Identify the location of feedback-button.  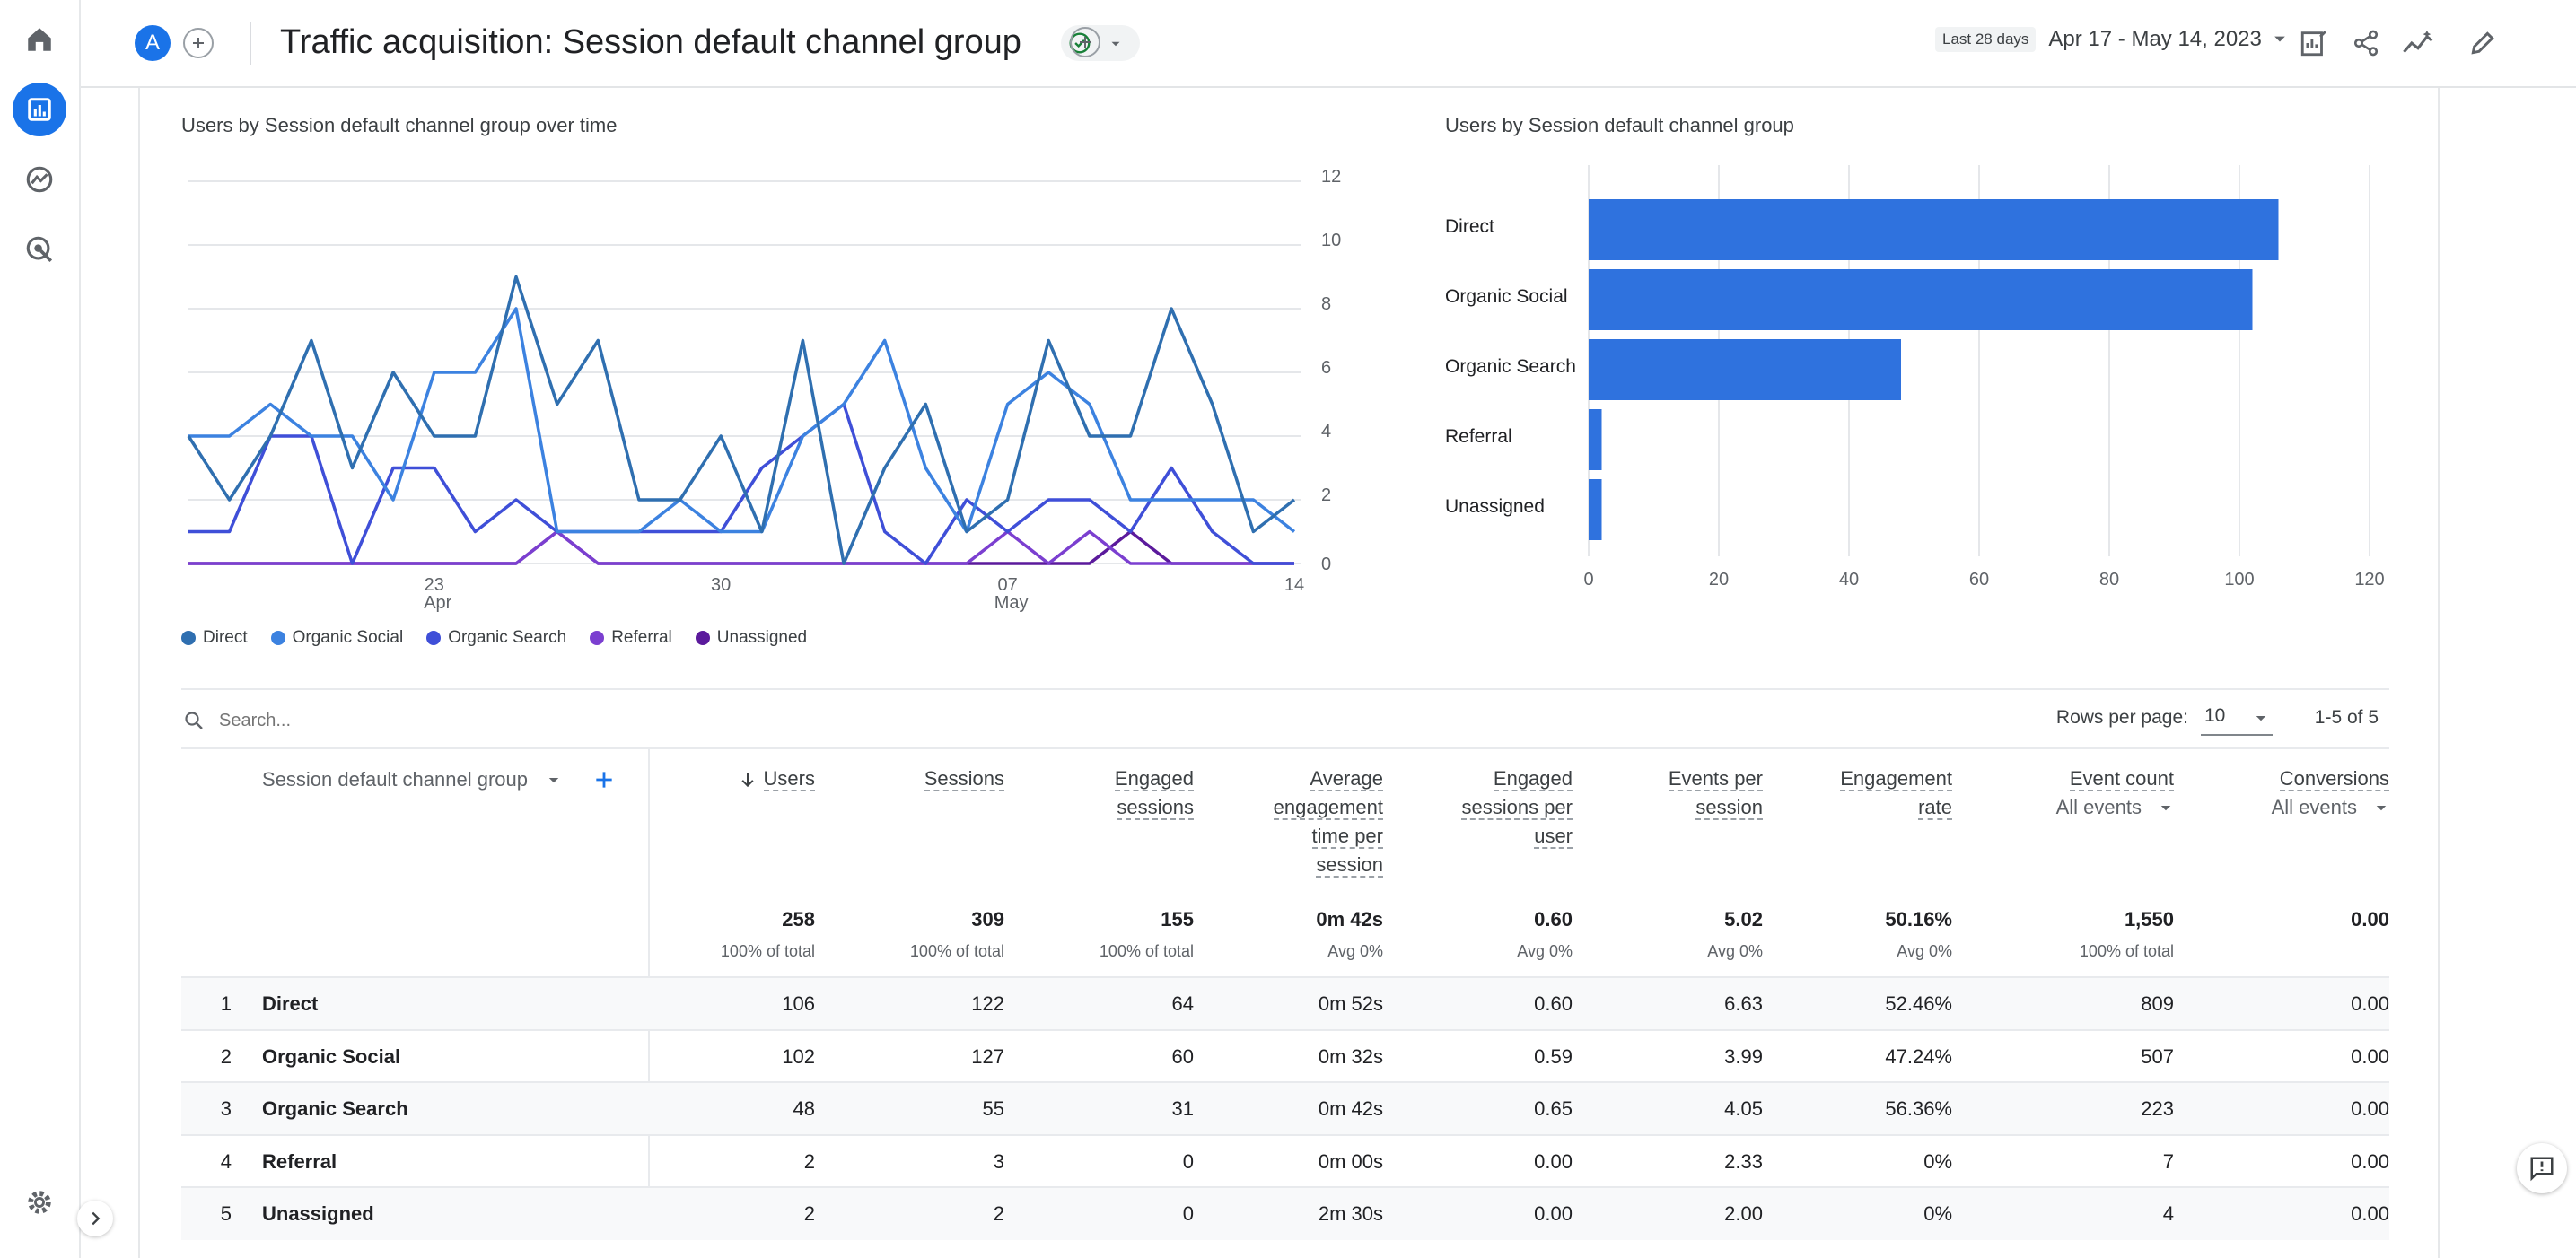
(2542, 1168).